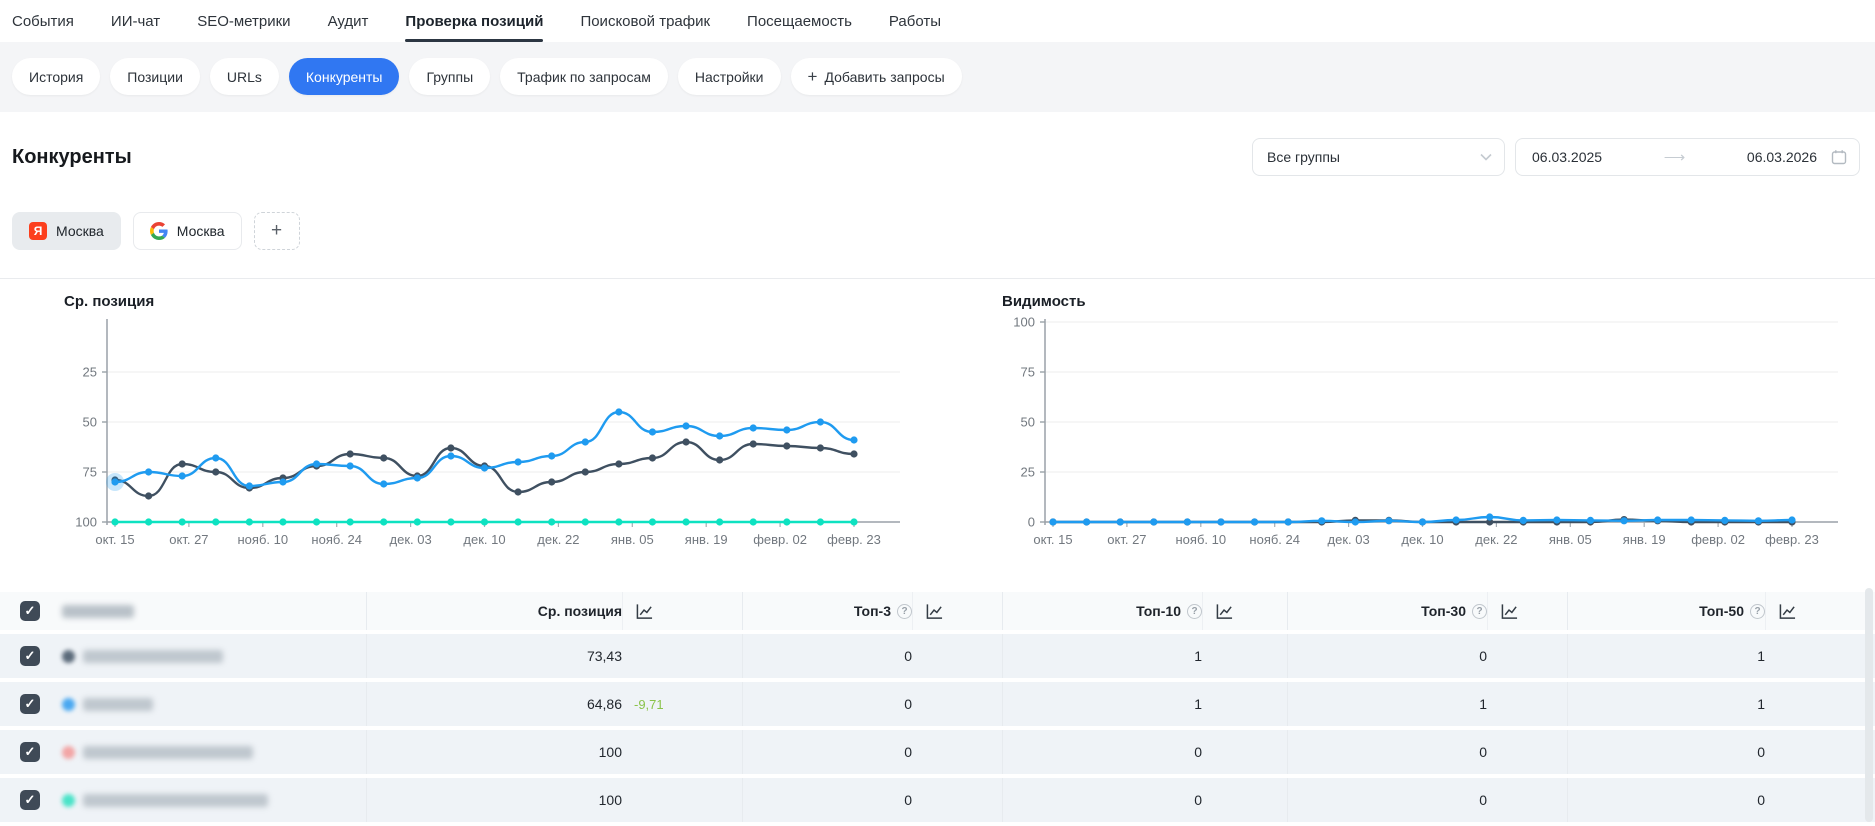  I want to click on svg-text: 0, so click(1031, 522).